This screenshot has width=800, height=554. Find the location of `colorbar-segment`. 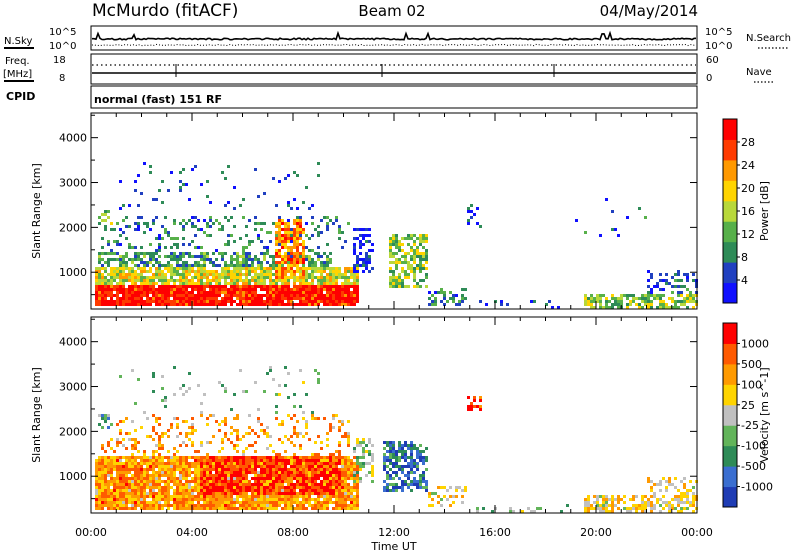

colorbar-segment is located at coordinates (730, 333).